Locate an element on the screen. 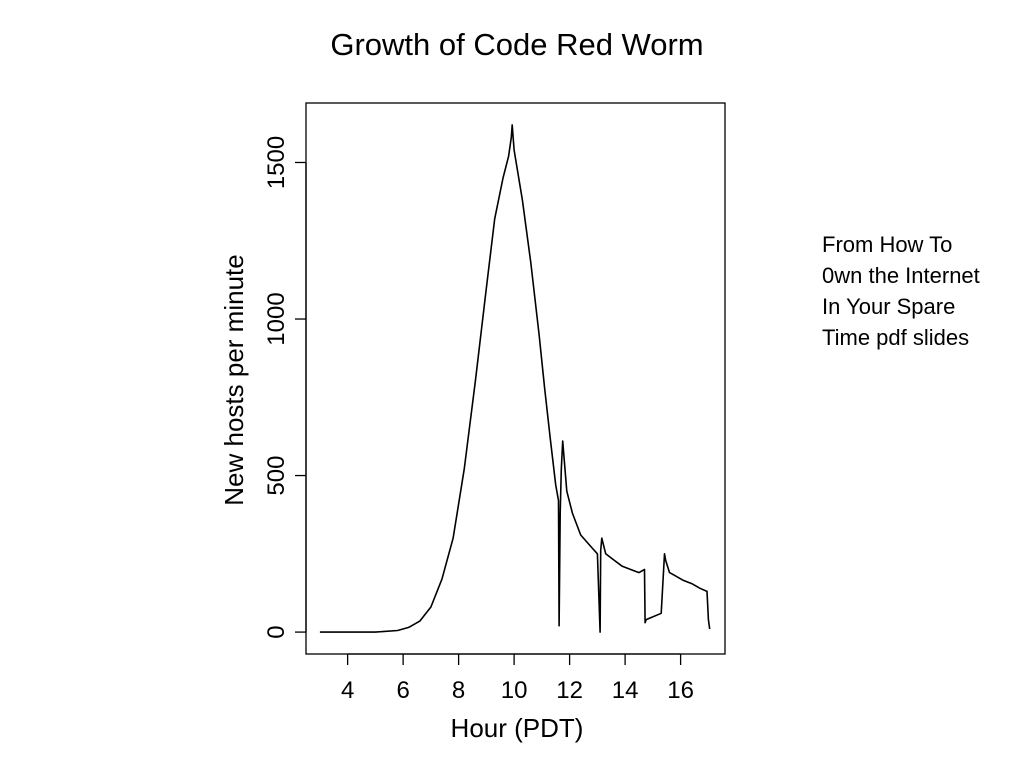 This screenshot has height=768, width=1024. y-tick-label: 0 is located at coordinates (276, 631).